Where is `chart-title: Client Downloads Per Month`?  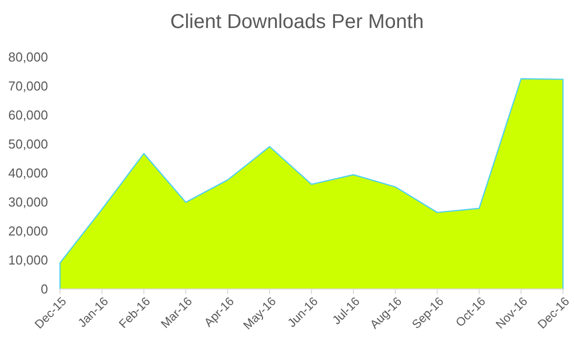
chart-title: Client Downloads Per Month is located at coordinates (297, 22).